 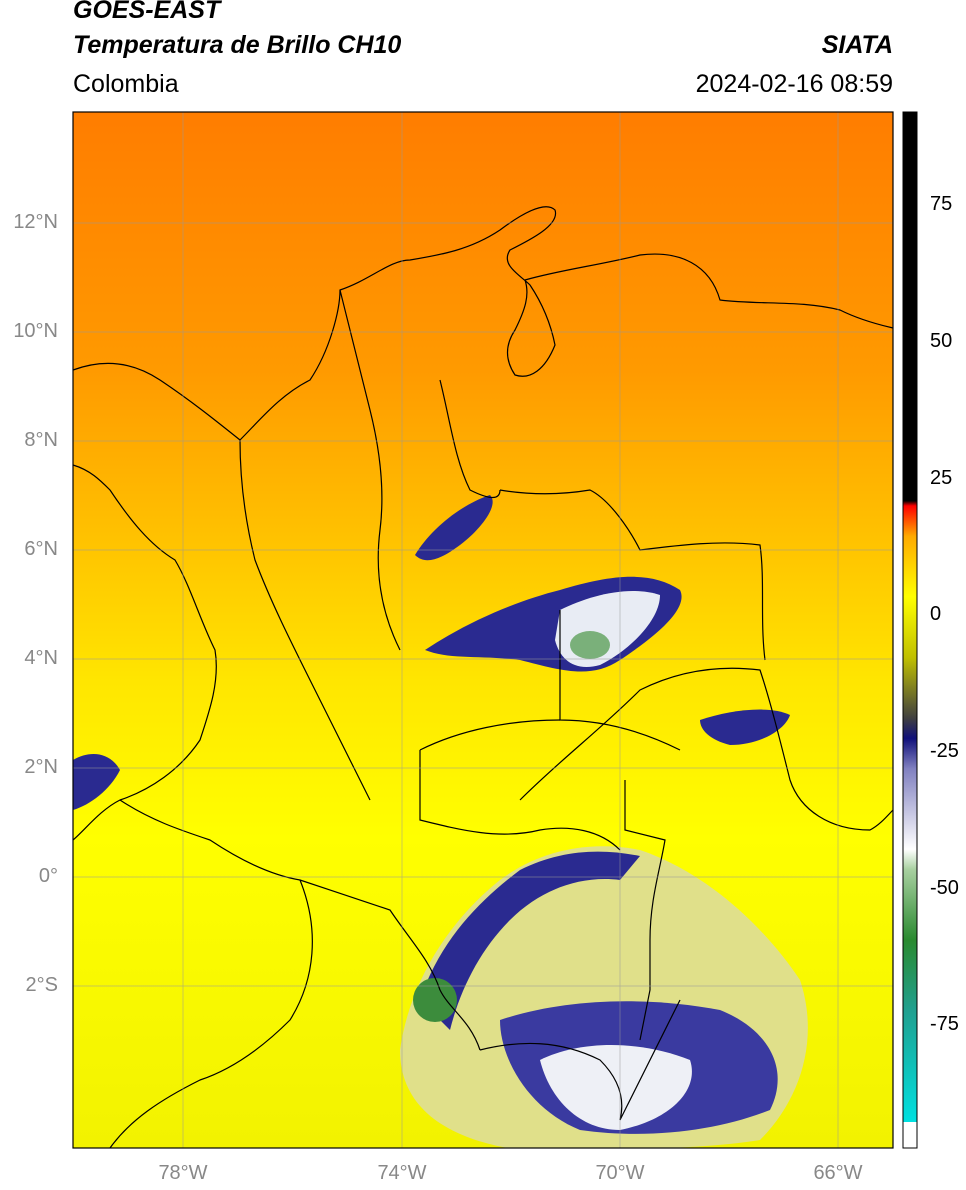 I want to click on colorbar-frame, so click(x=910, y=630).